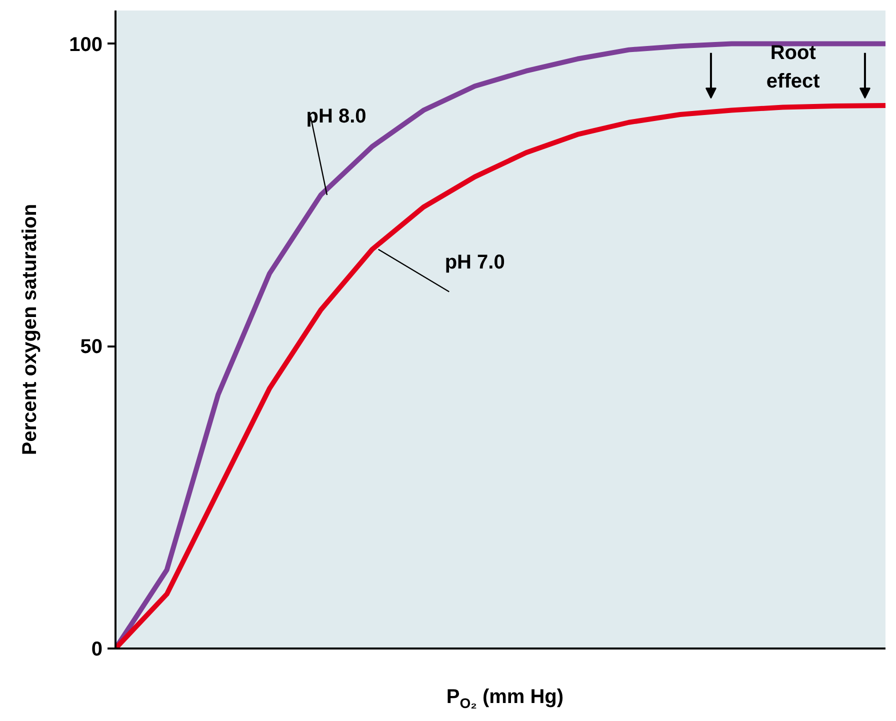 The image size is (896, 721). I want to click on y-tick-label: 50, so click(91, 347).